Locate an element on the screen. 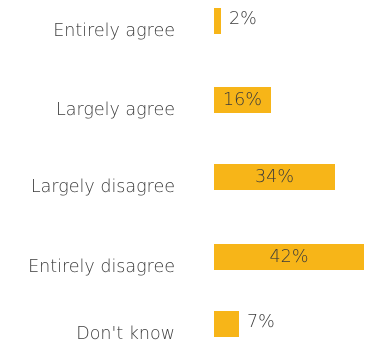  category-label: Entirely agree is located at coordinates (114, 31).